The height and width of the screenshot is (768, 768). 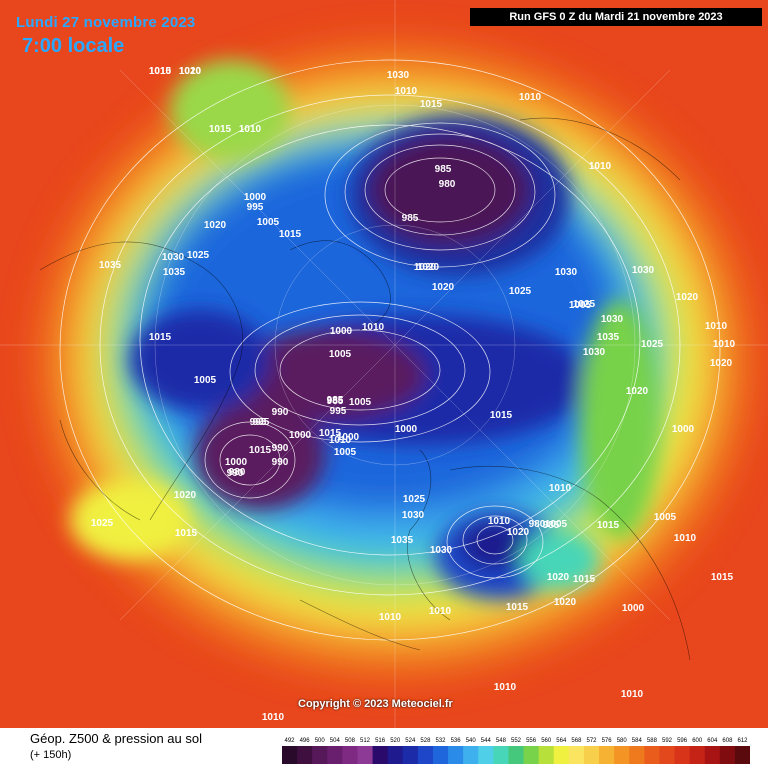 What do you see at coordinates (742, 741) in the screenshot?
I see `legend-tick-label: 612` at bounding box center [742, 741].